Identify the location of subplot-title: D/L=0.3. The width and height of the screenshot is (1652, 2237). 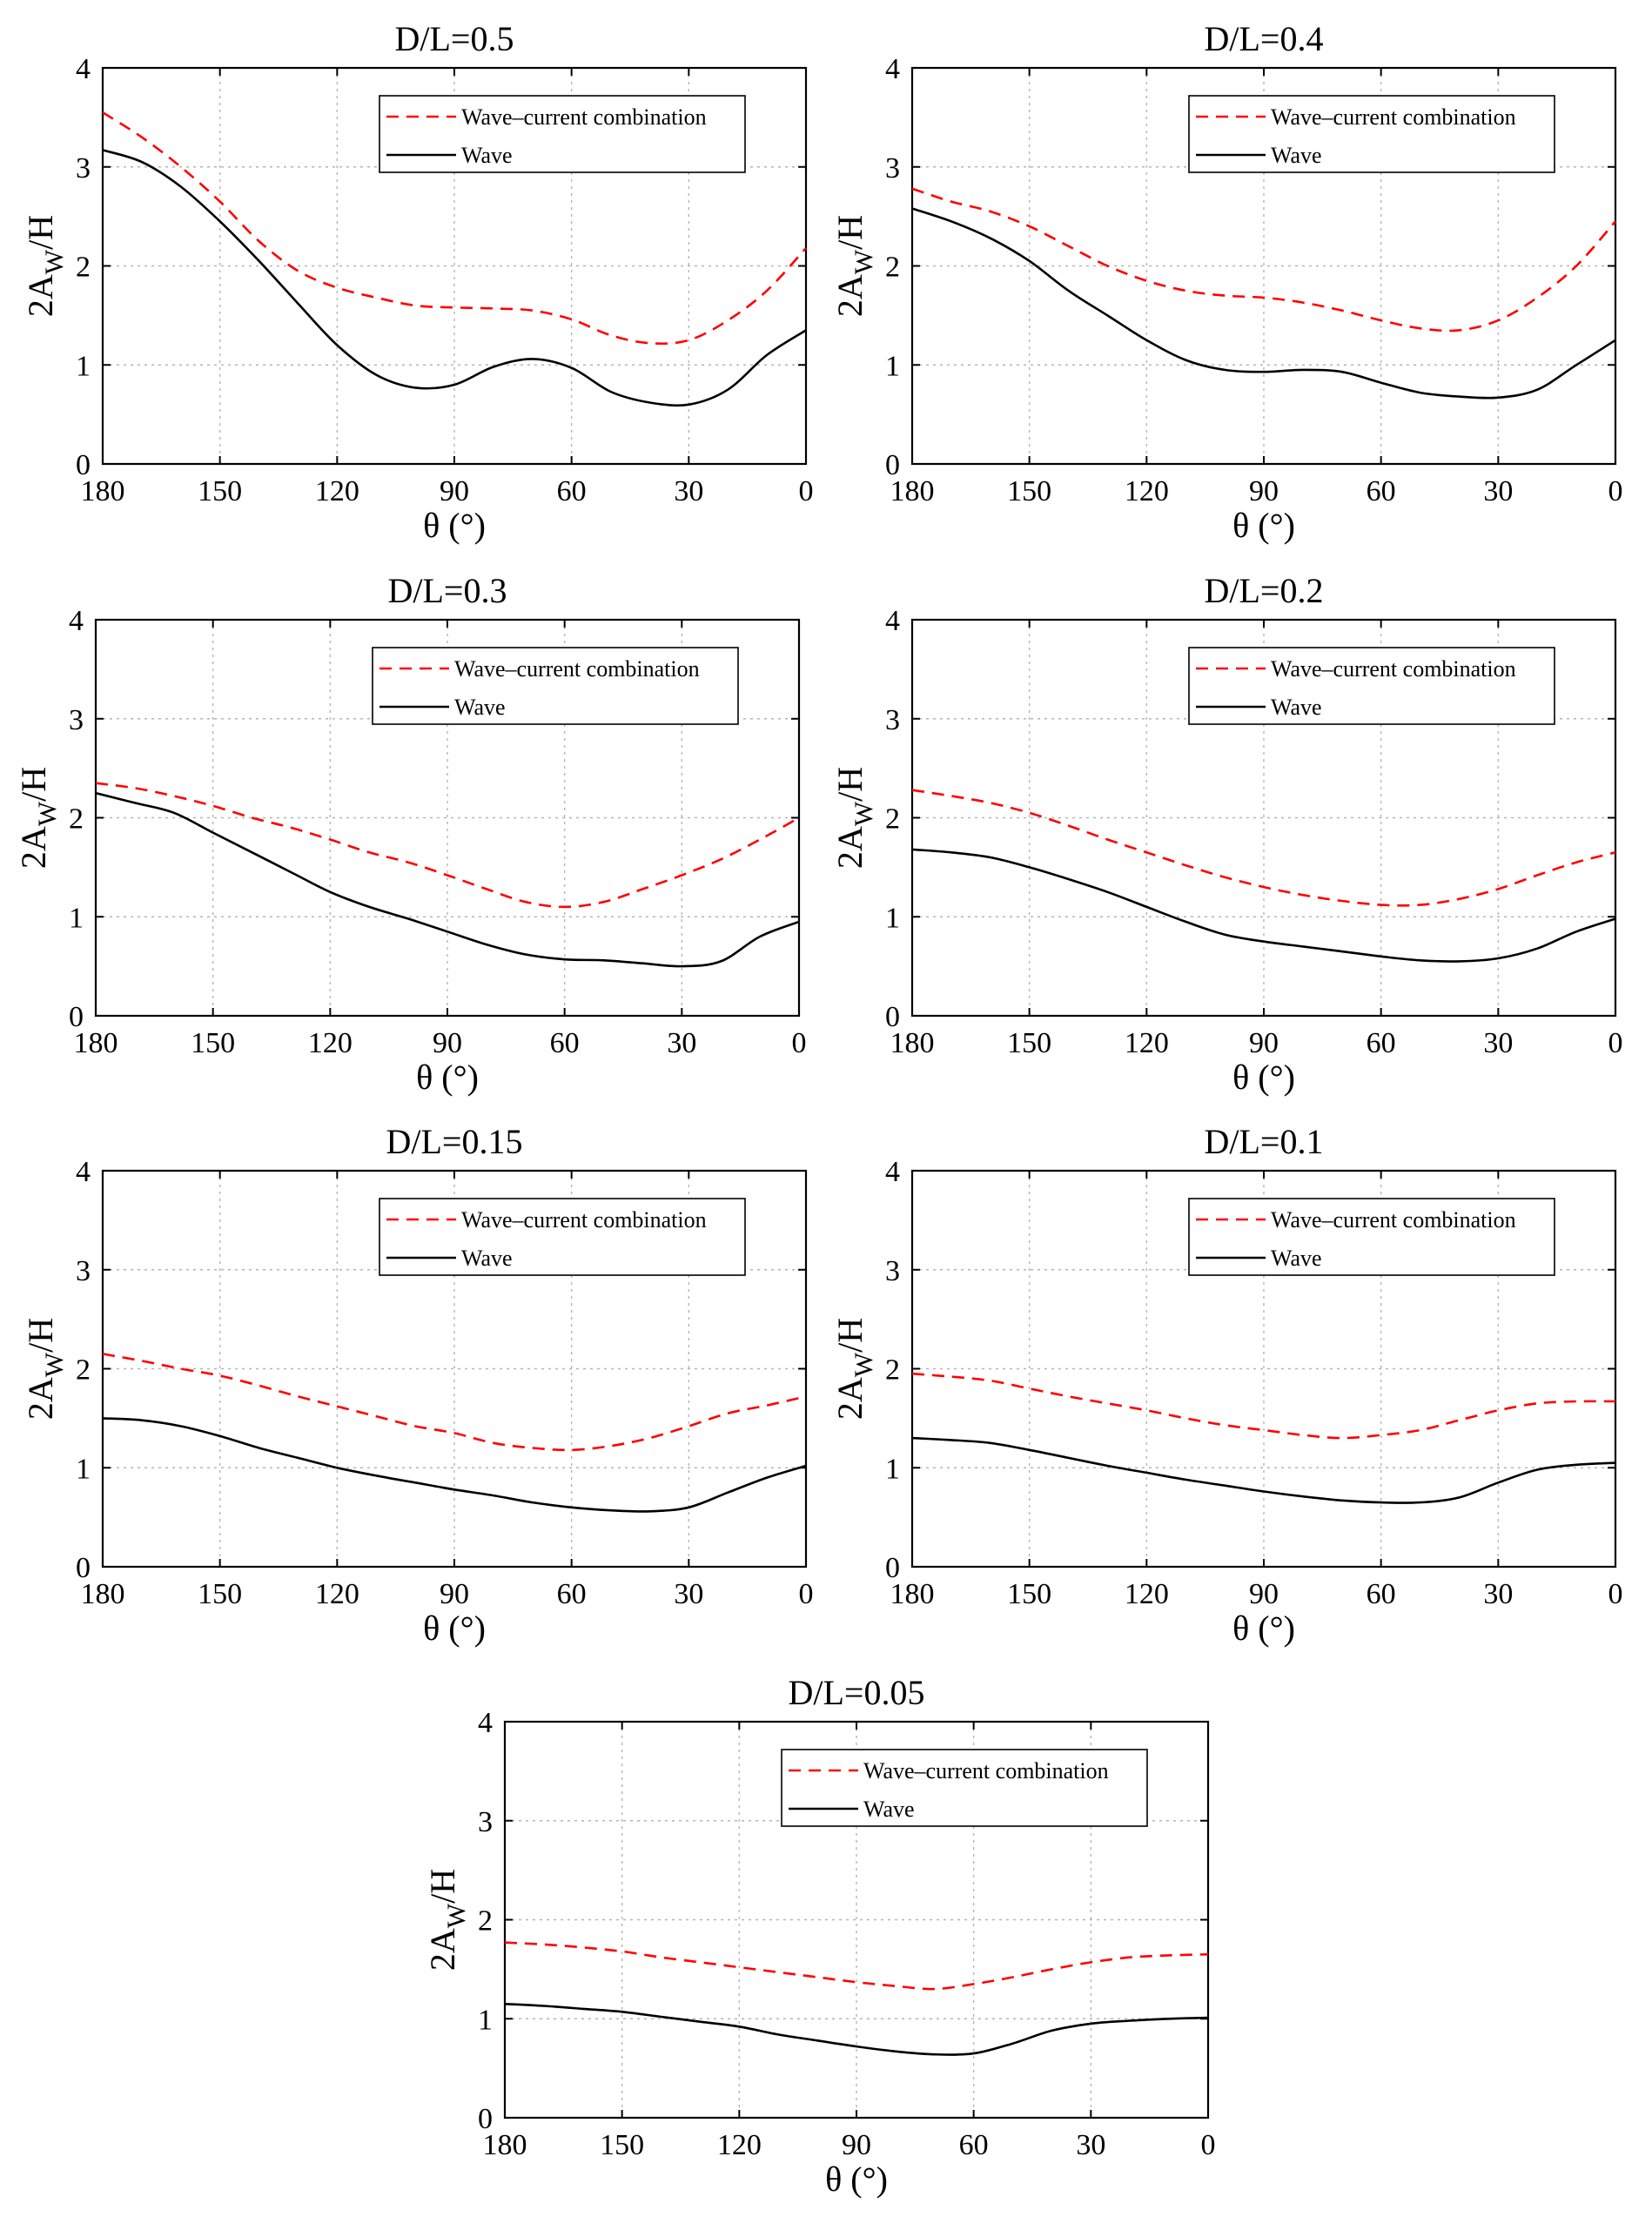
(448, 590).